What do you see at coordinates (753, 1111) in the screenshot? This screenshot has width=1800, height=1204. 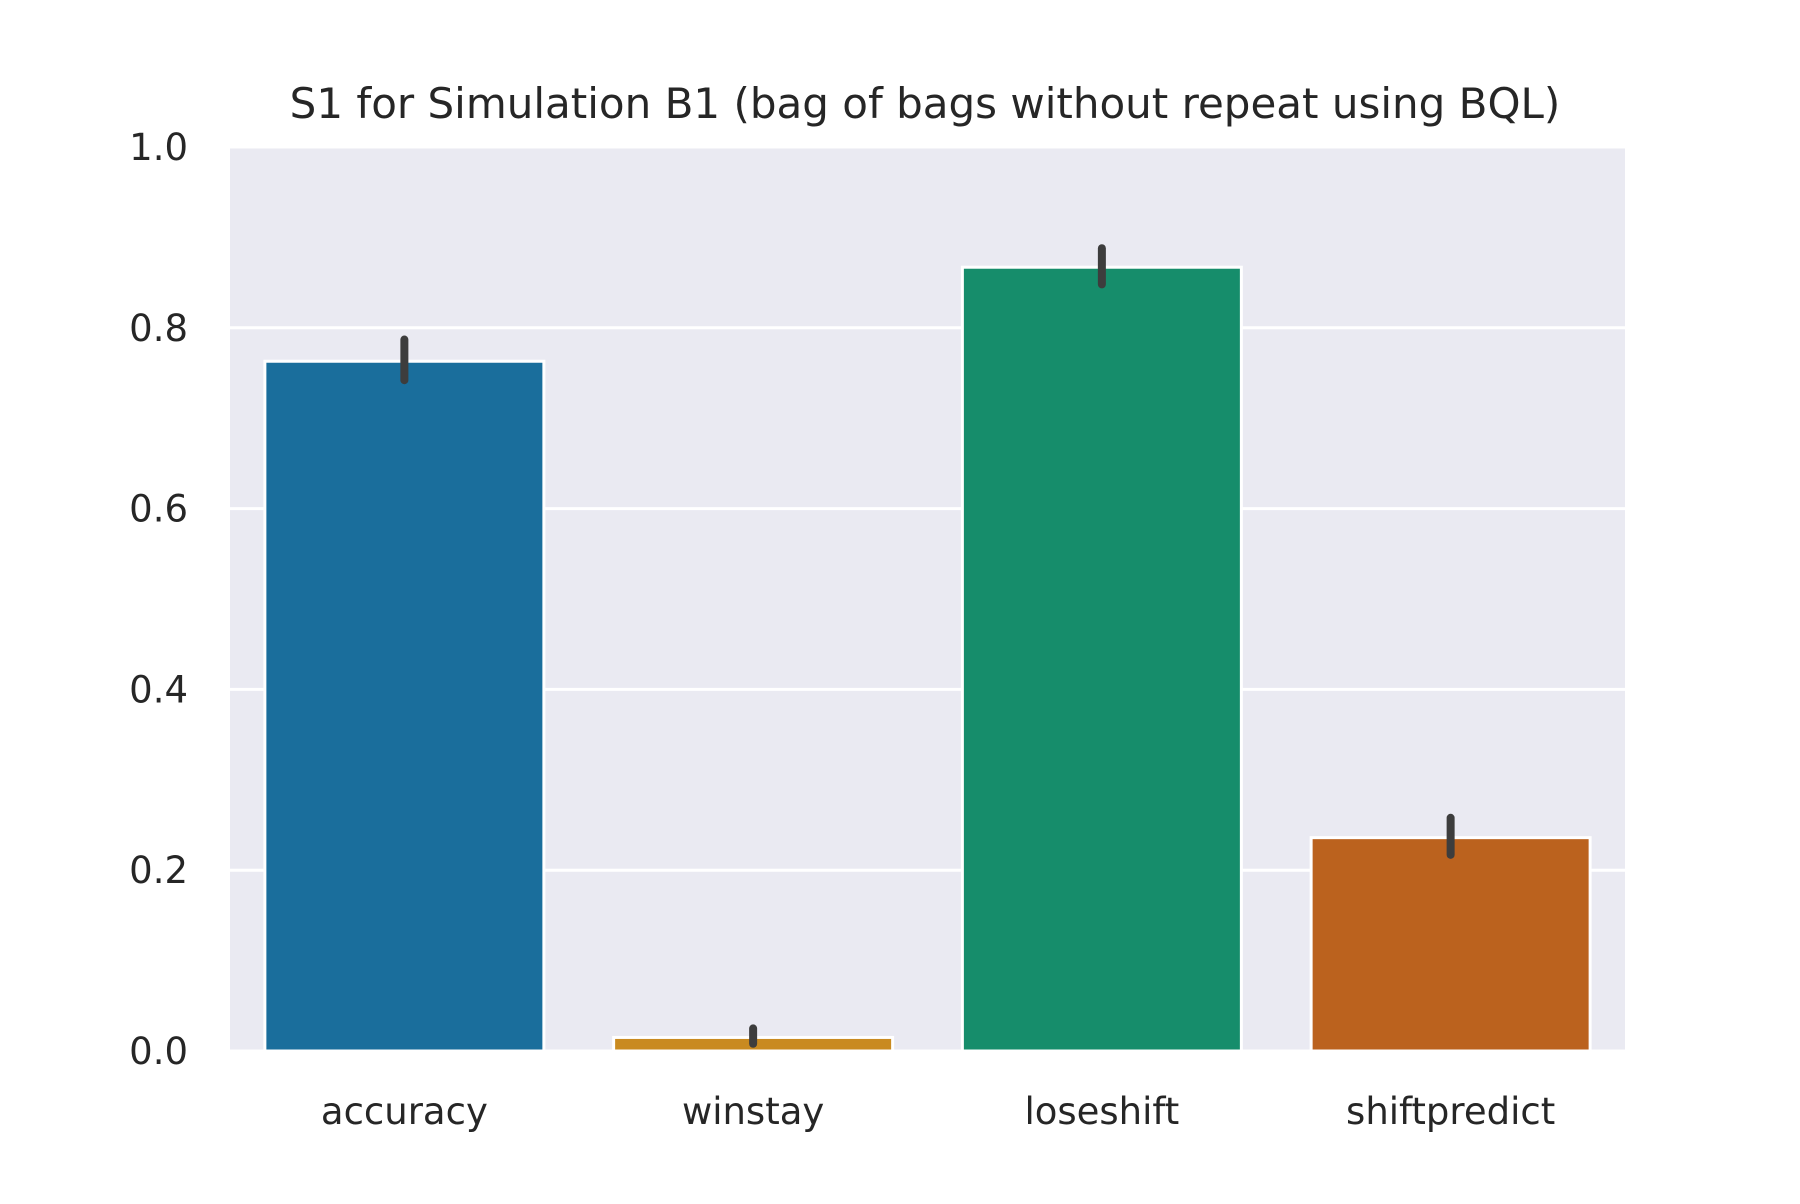 I see `x-tick-label: winstay` at bounding box center [753, 1111].